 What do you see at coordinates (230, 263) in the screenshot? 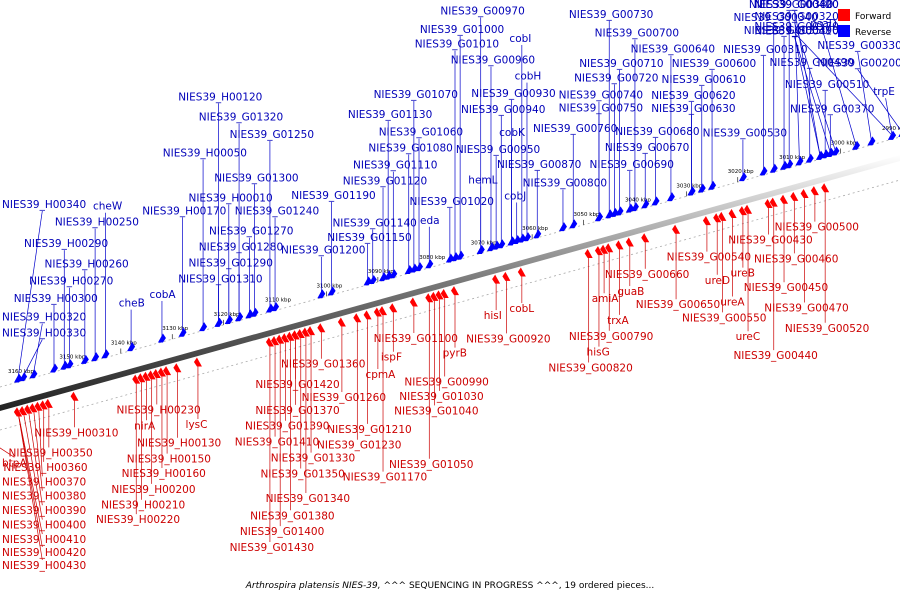
I see `reverse-gene-label: NIES39_G01290` at bounding box center [230, 263].